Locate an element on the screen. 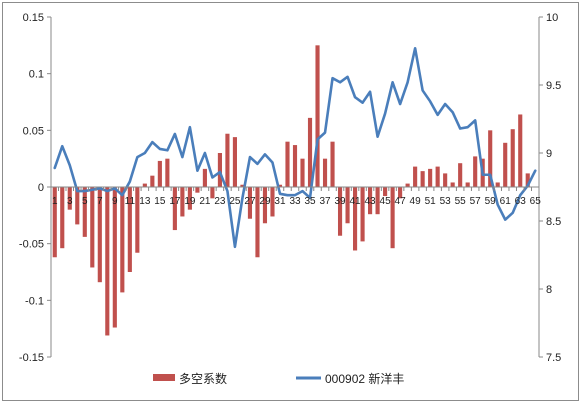 The width and height of the screenshot is (583, 407). category-tick-label: 13 is located at coordinates (145, 201).